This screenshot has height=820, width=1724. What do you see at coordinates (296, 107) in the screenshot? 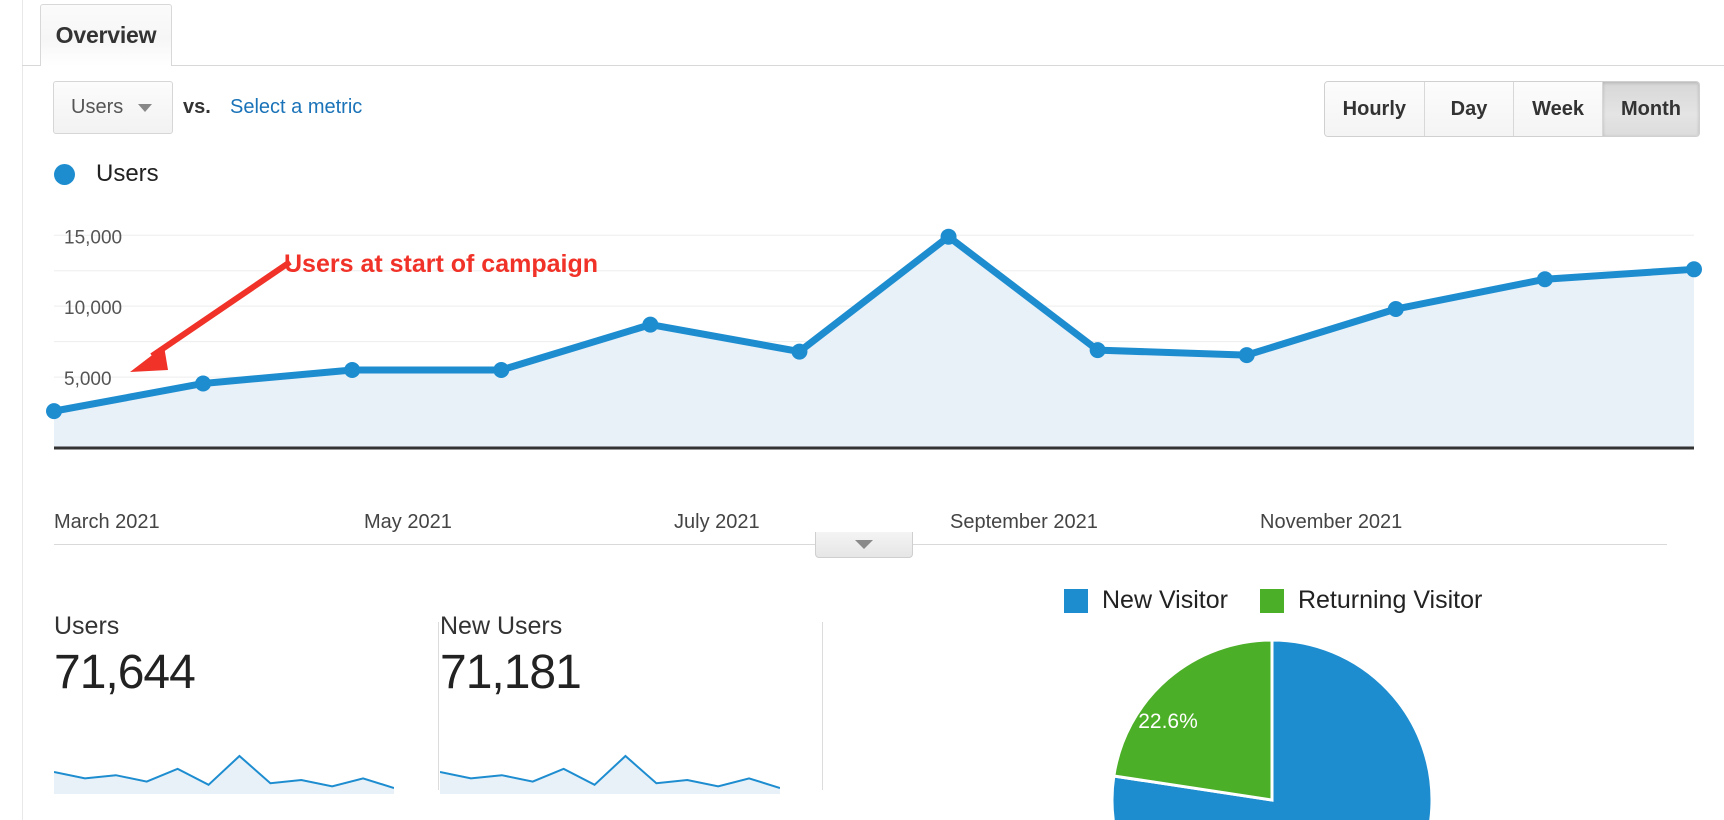
I see `select-metric-link: Select a metric` at bounding box center [296, 107].